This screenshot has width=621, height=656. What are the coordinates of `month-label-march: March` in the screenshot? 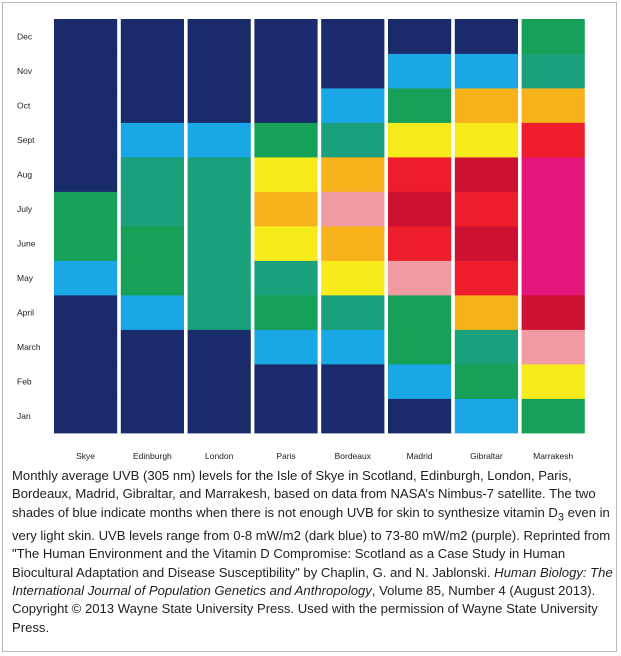 It's located at (29, 347).